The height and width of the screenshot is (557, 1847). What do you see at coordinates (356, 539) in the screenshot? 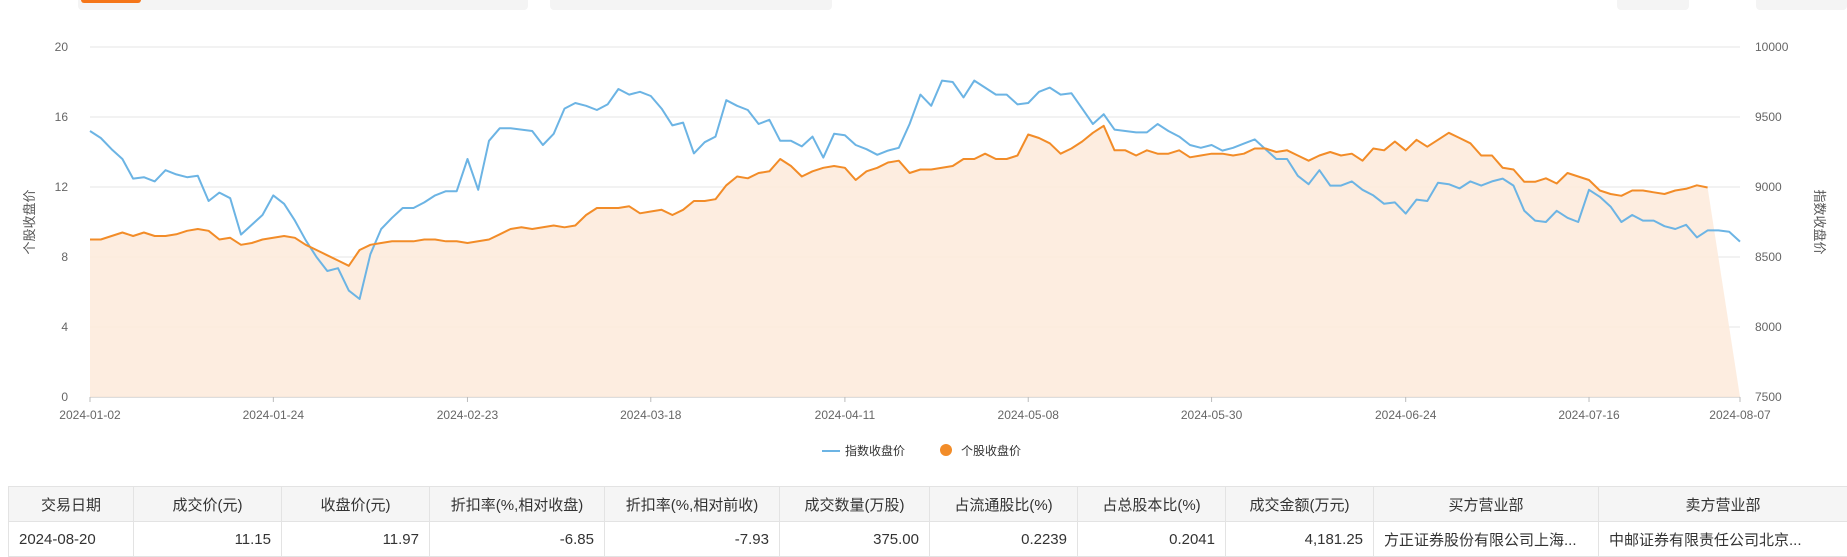
I see `cell-close-price: 11.97` at bounding box center [356, 539].